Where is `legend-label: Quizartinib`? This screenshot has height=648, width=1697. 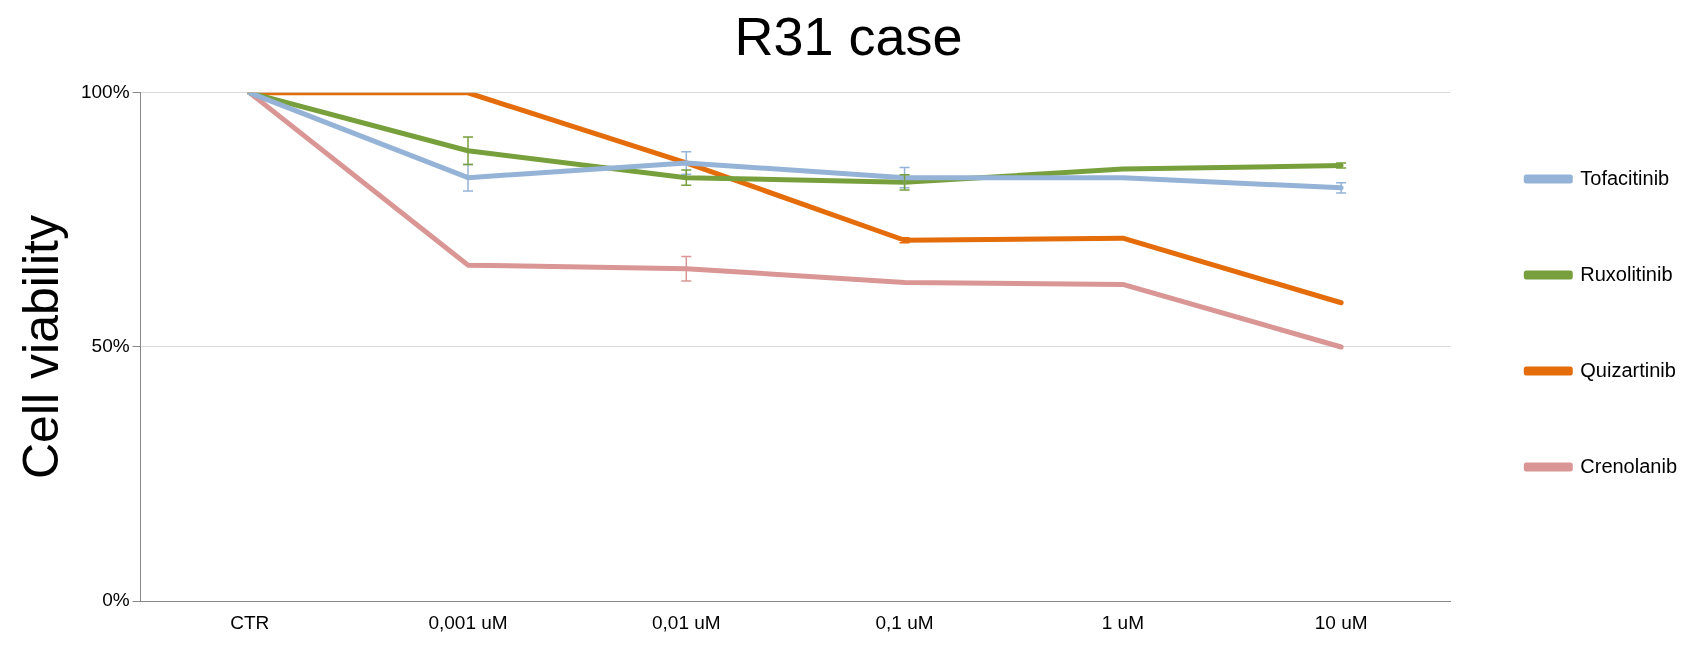 legend-label: Quizartinib is located at coordinates (1628, 369).